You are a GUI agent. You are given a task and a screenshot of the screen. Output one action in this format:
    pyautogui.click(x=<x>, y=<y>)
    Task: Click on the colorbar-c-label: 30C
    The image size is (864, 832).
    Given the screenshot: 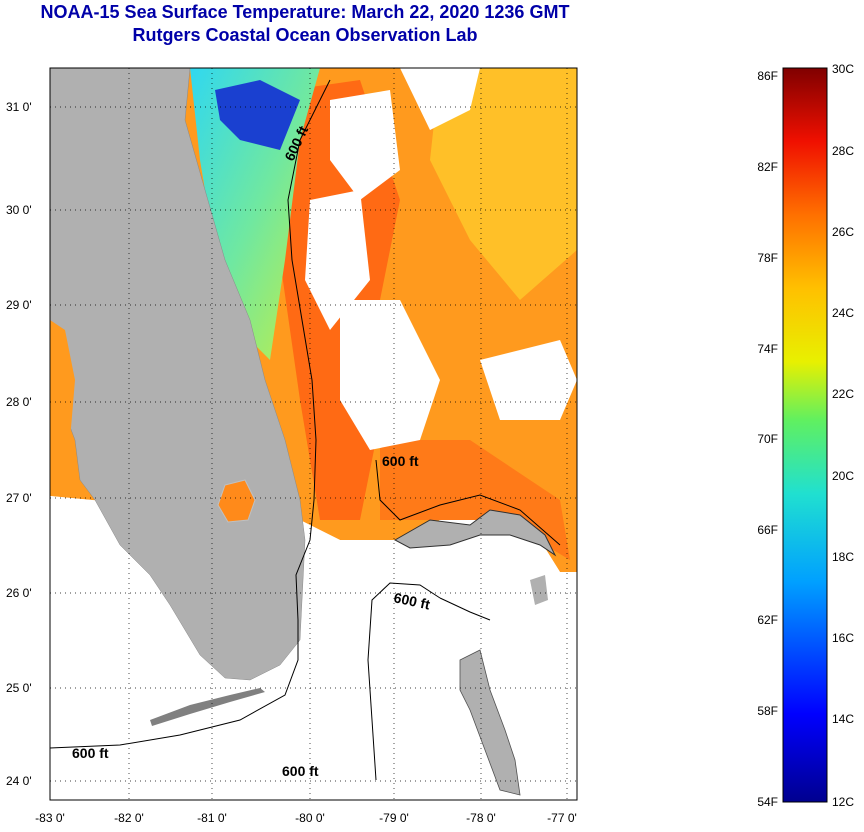 What is the action you would take?
    pyautogui.click(x=843, y=69)
    